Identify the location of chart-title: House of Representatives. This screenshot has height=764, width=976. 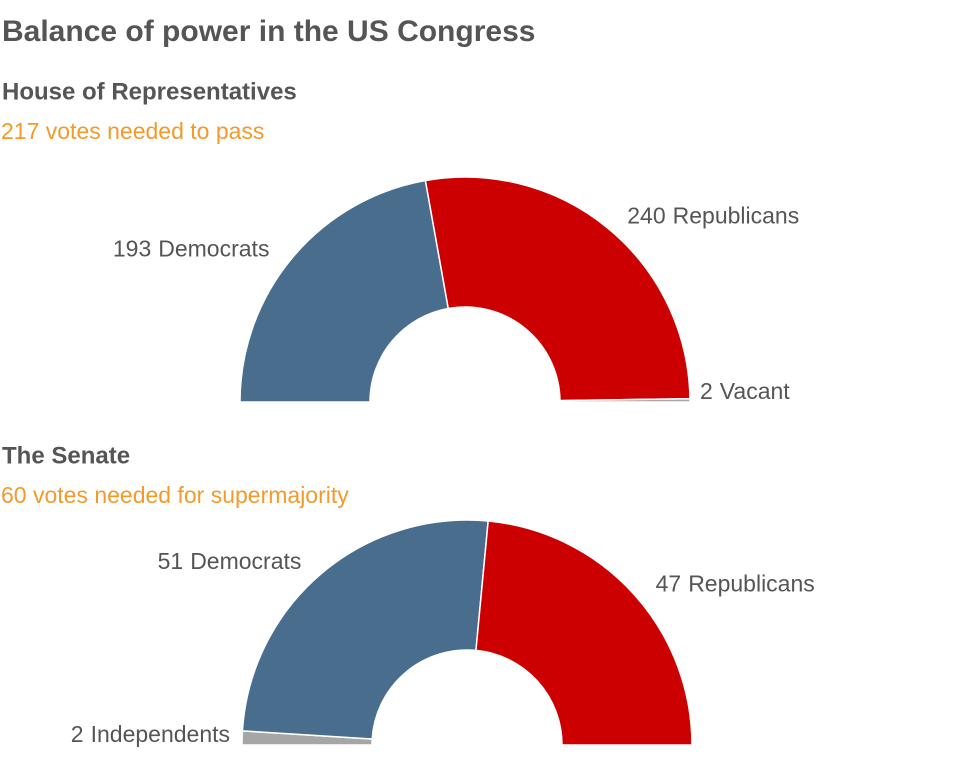
(149, 91).